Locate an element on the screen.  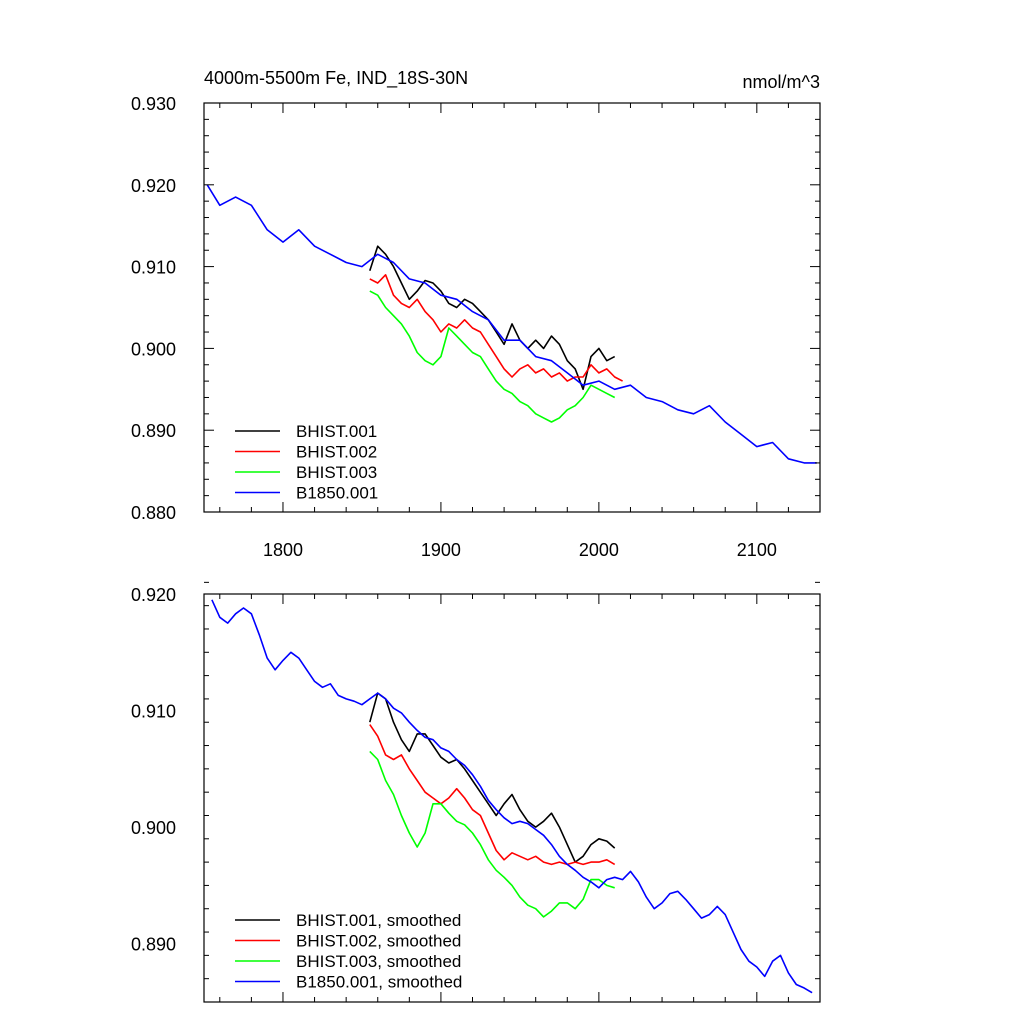
x-tick-label: 1800 is located at coordinates (283, 550).